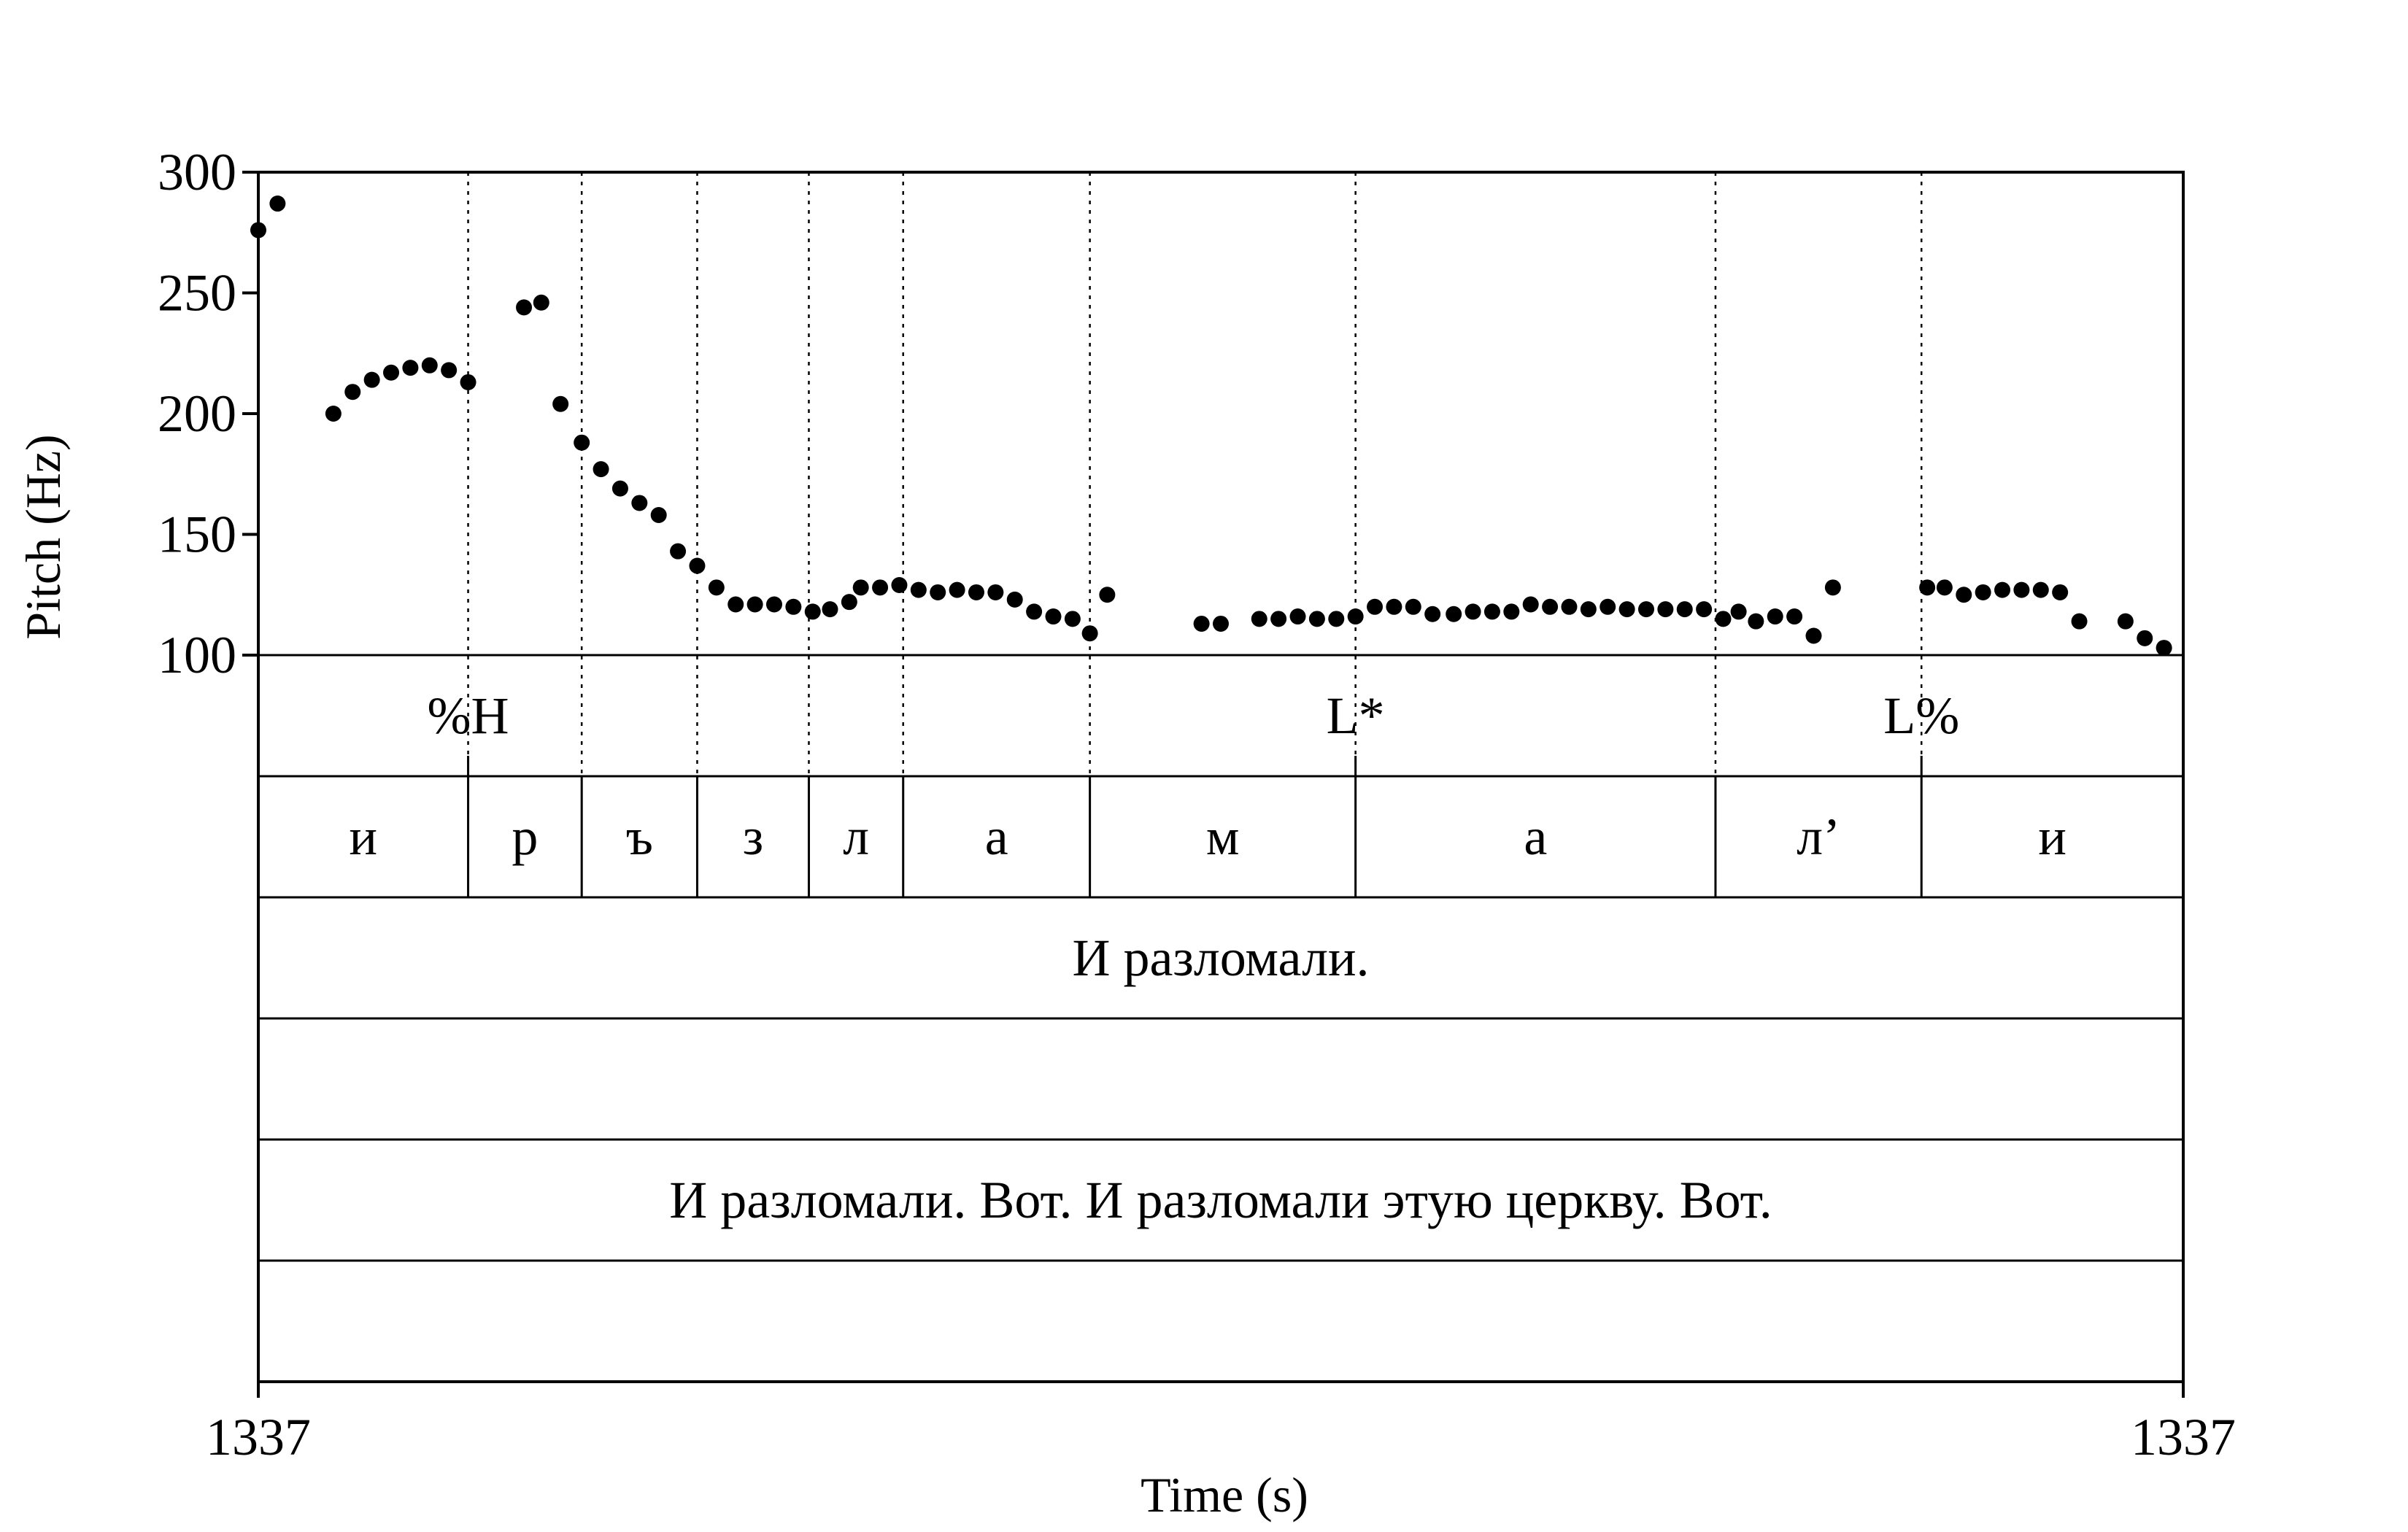  Describe the element at coordinates (1356, 716) in the screenshot. I see `tone-label: L*` at that location.